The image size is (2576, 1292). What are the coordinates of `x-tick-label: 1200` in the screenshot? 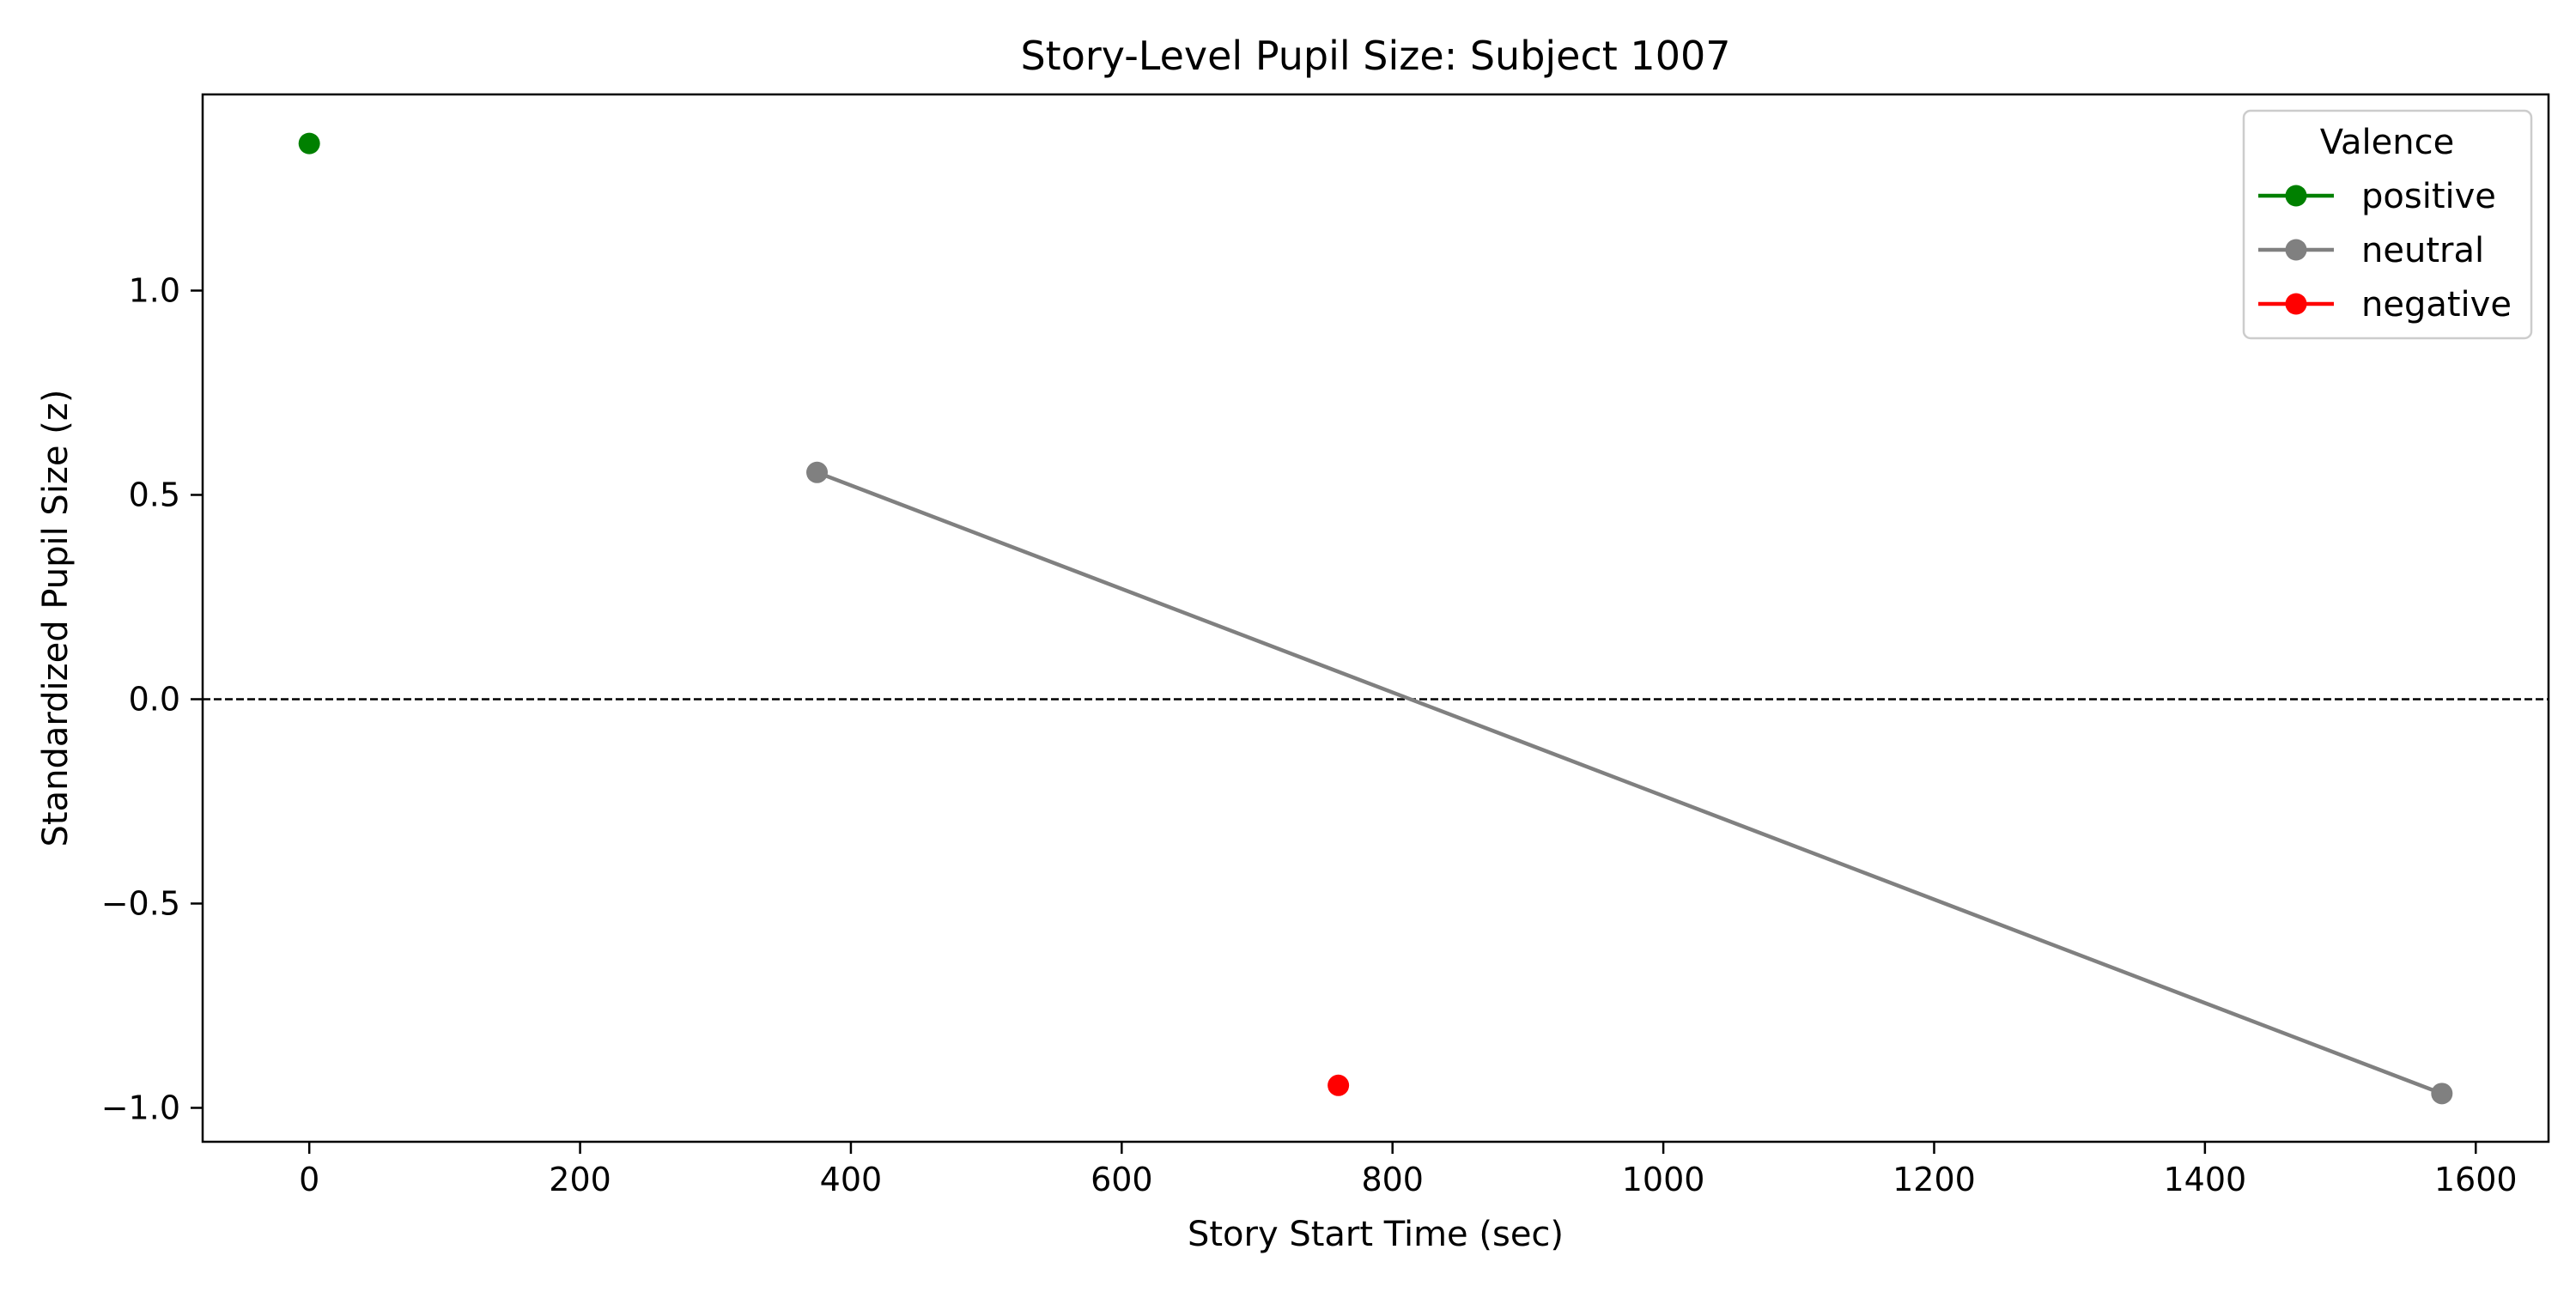 It's located at (1934, 1179).